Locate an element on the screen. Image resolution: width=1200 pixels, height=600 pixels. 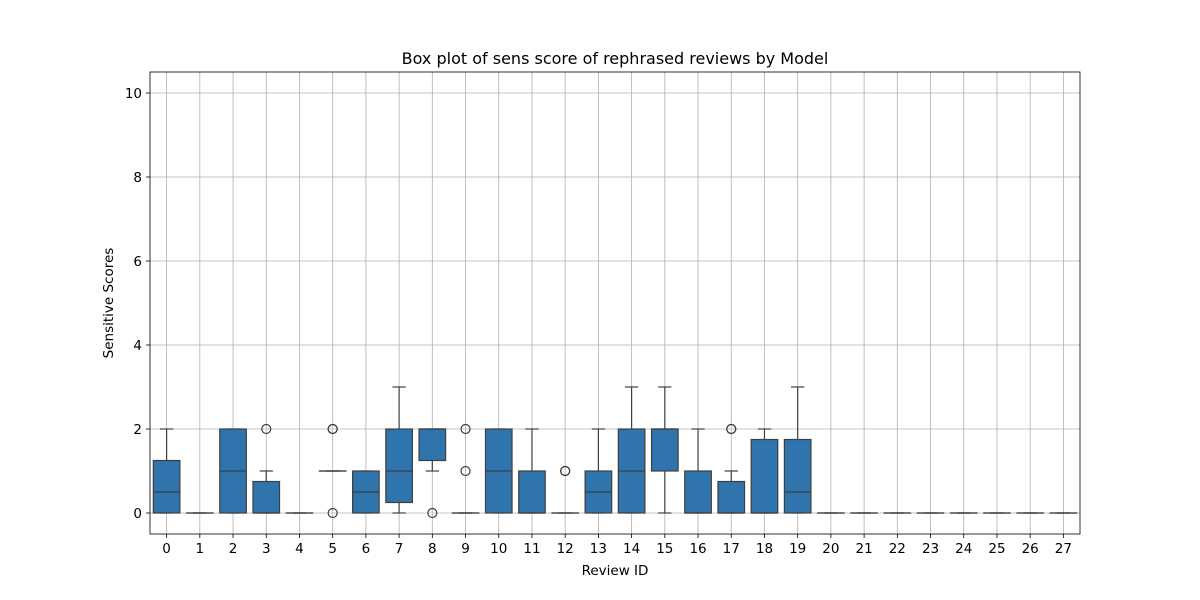
x-tick-label: 25 is located at coordinates (996, 549).